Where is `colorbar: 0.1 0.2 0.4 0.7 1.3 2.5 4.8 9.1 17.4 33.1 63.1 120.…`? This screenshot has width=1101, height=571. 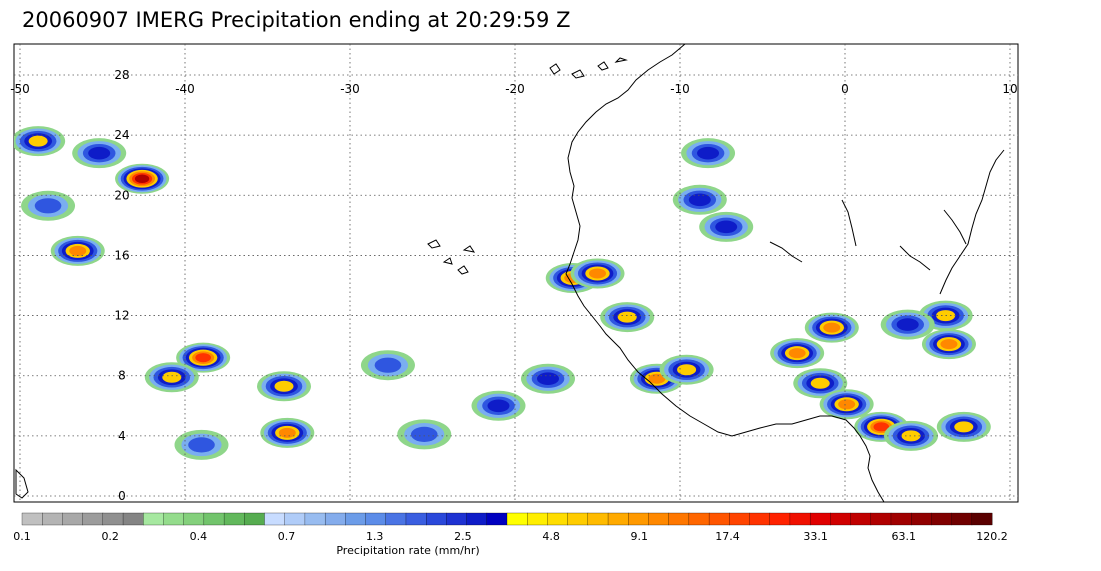
colorbar: 0.1 0.2 0.4 0.7 1.3 2.5 4.8 9.1 17.4 33.1 63.1 120.… is located at coordinates (510, 534).